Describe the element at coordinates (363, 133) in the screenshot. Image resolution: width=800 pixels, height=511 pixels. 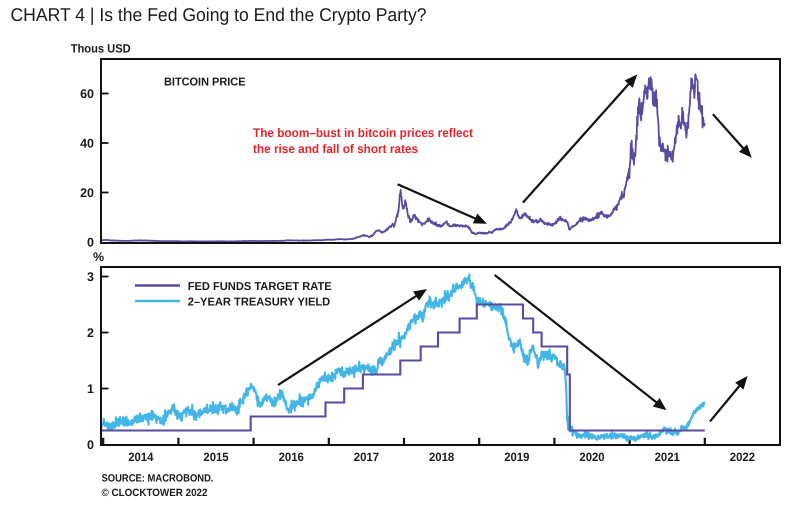
I see `svg-text:The boom–bust in bitcoin price: The boom–bust in bitcoin prices reflect` at that location.